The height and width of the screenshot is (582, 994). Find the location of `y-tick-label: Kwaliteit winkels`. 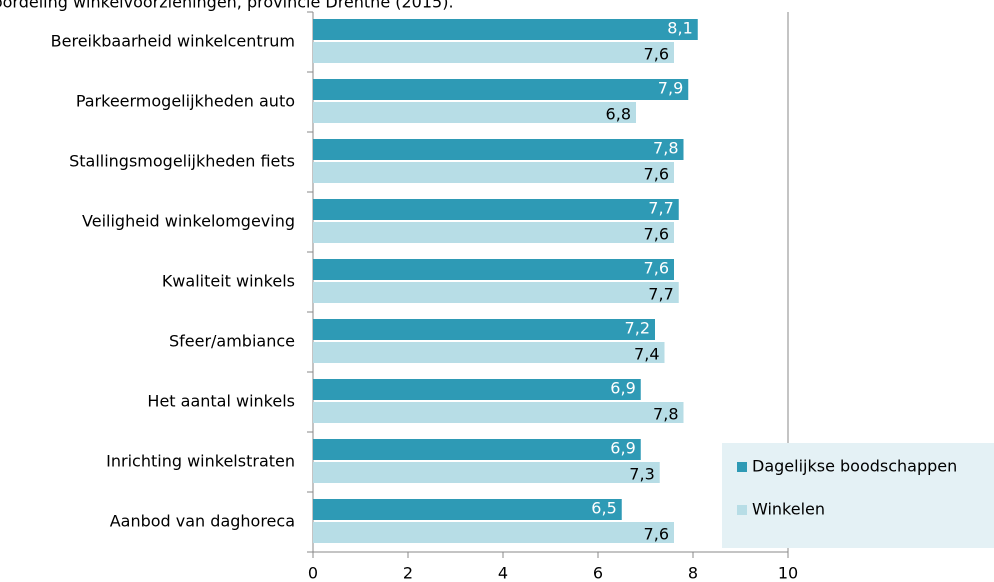

y-tick-label: Kwaliteit winkels is located at coordinates (228, 281).